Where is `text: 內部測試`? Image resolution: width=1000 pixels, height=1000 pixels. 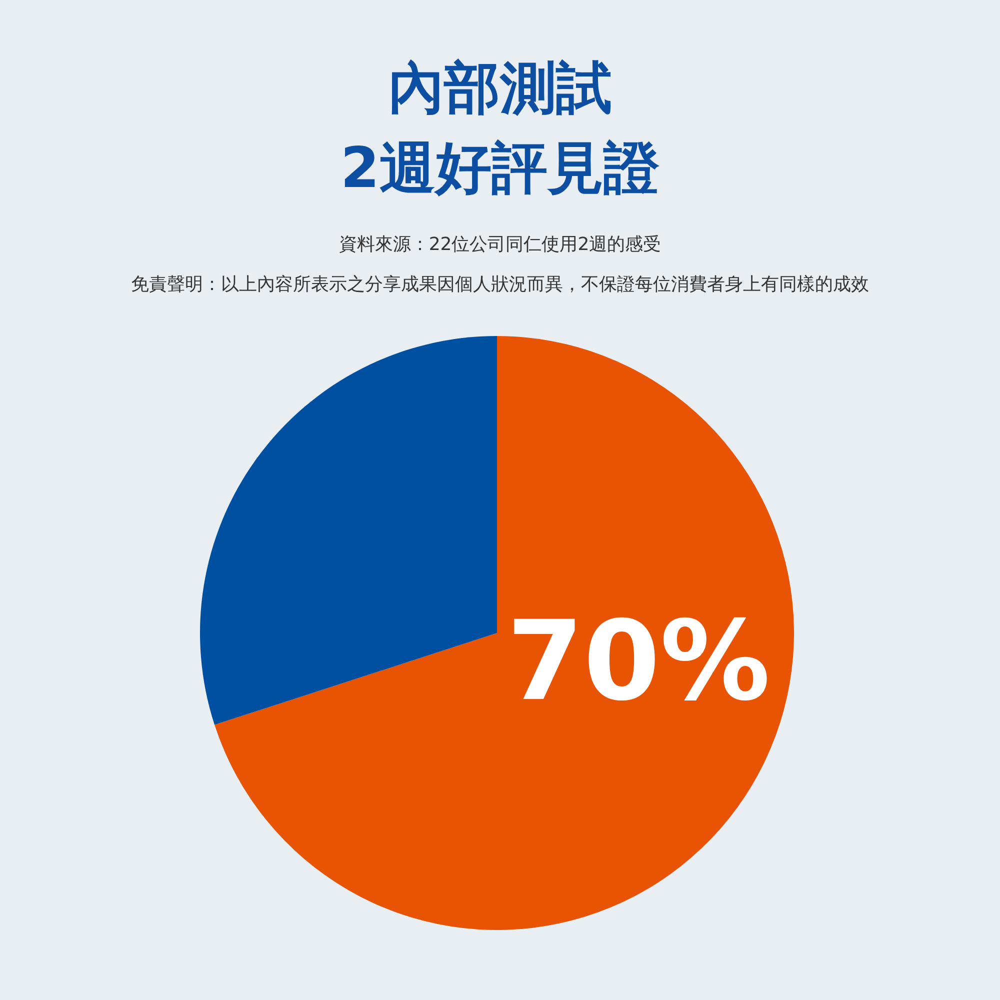
text: 內部測試 is located at coordinates (500, 88).